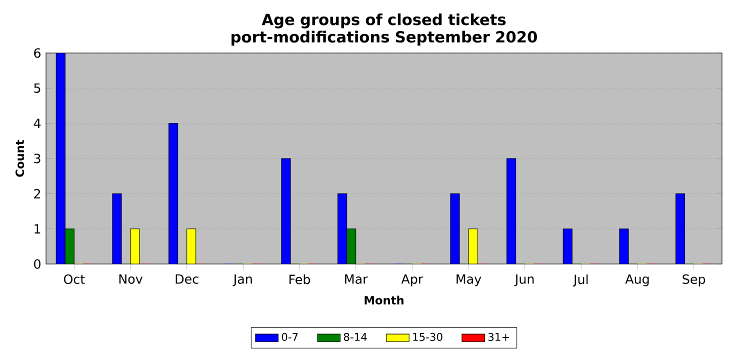 Image resolution: width=732 pixels, height=361 pixels. I want to click on y-tick-label: 4, so click(37, 123).